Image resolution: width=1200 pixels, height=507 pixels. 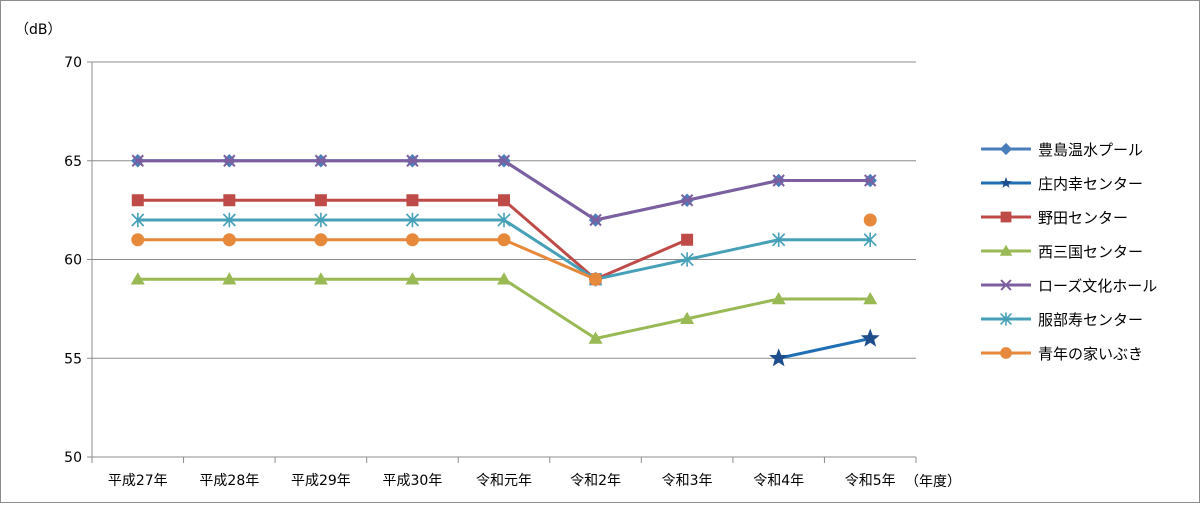 What do you see at coordinates (38, 30) in the screenshot?
I see `y-axis-unit-label: （dB）` at bounding box center [38, 30].